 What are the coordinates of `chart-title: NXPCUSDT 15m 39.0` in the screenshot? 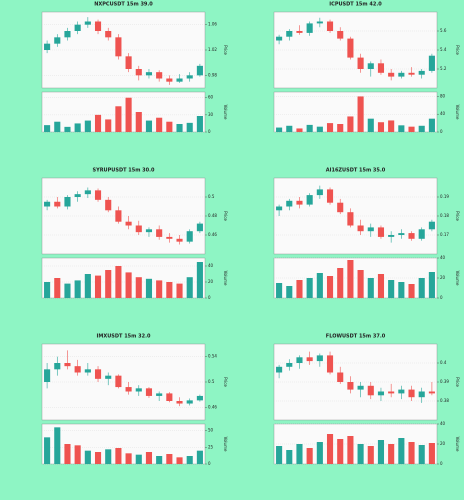 It's located at (123, 5).